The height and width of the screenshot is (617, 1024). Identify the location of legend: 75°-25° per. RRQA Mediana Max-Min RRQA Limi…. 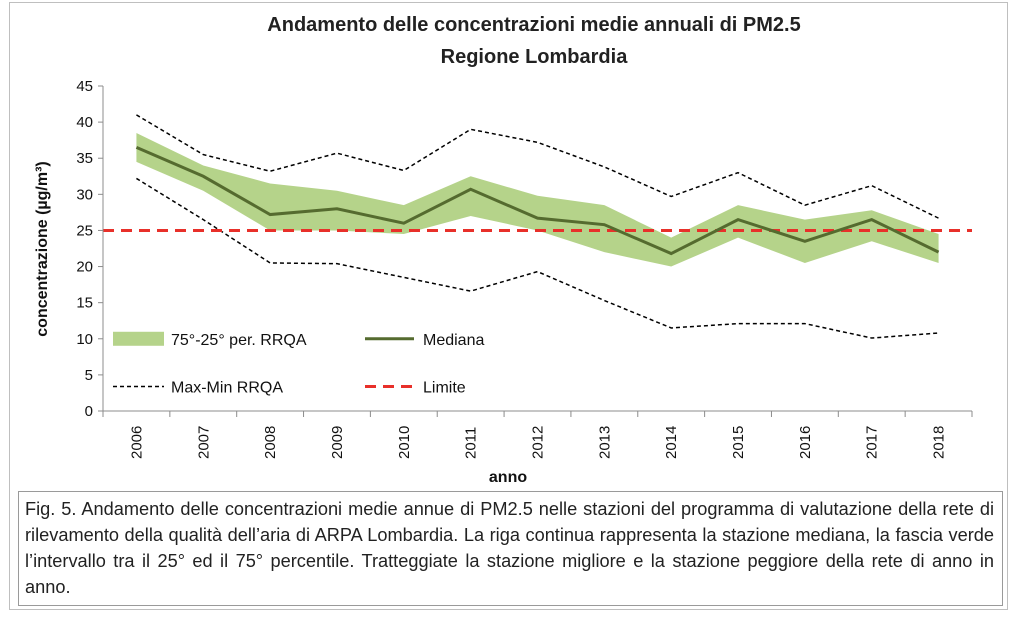
(298, 363).